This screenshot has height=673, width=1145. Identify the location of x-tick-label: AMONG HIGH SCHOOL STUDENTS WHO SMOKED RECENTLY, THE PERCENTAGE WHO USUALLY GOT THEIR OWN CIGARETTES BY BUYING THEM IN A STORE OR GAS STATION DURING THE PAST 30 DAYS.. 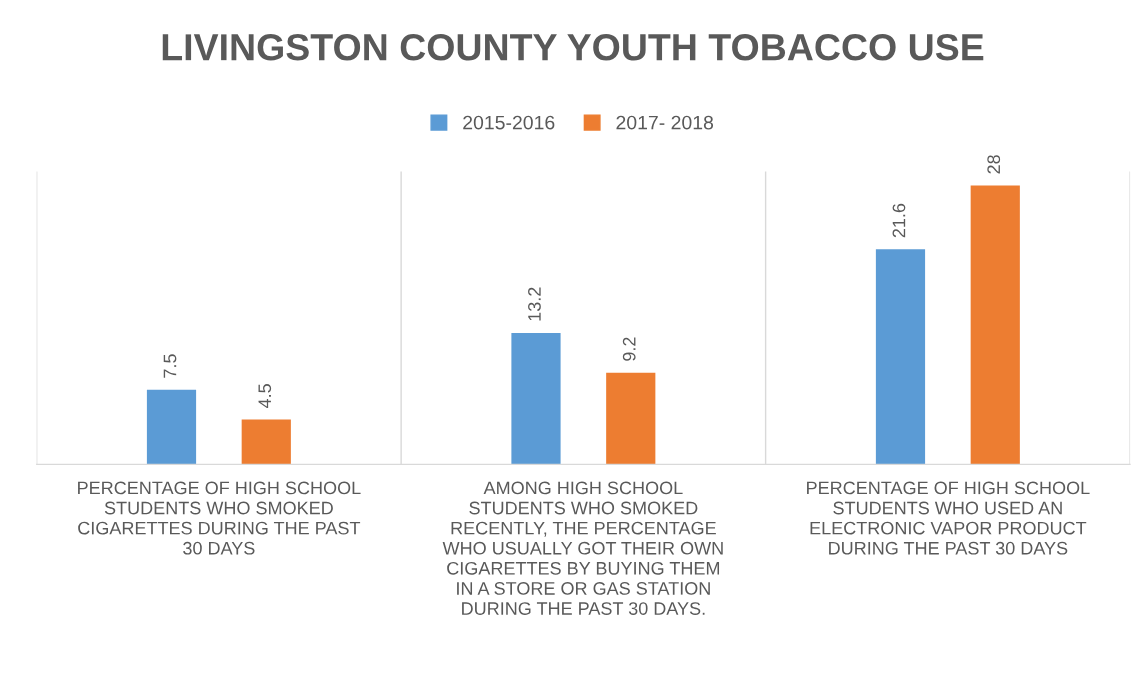
(582, 548).